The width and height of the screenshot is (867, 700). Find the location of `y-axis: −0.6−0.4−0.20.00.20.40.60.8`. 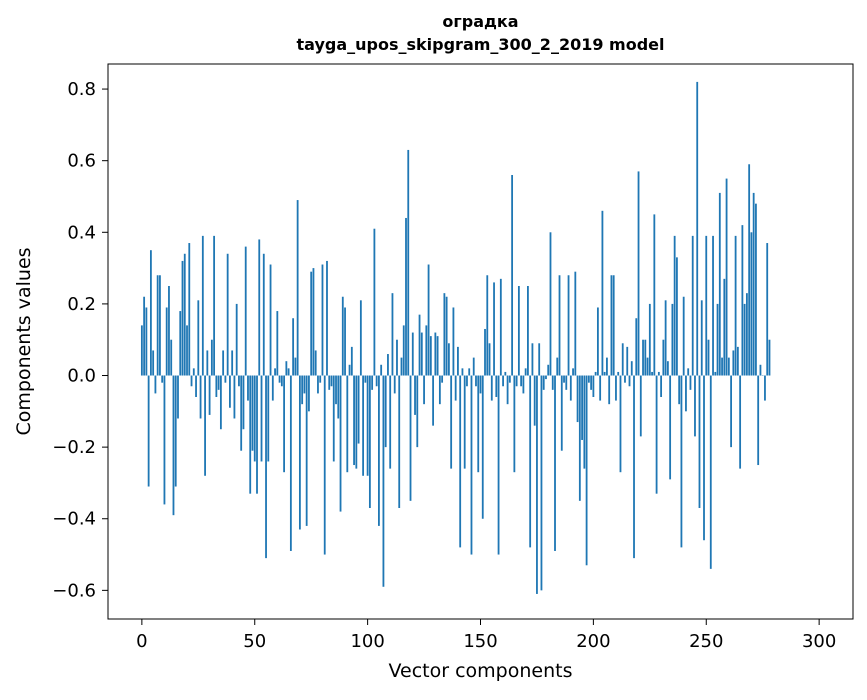

y-axis: −0.6−0.4−0.20.00.20.40.60.8 is located at coordinates (80, 340).